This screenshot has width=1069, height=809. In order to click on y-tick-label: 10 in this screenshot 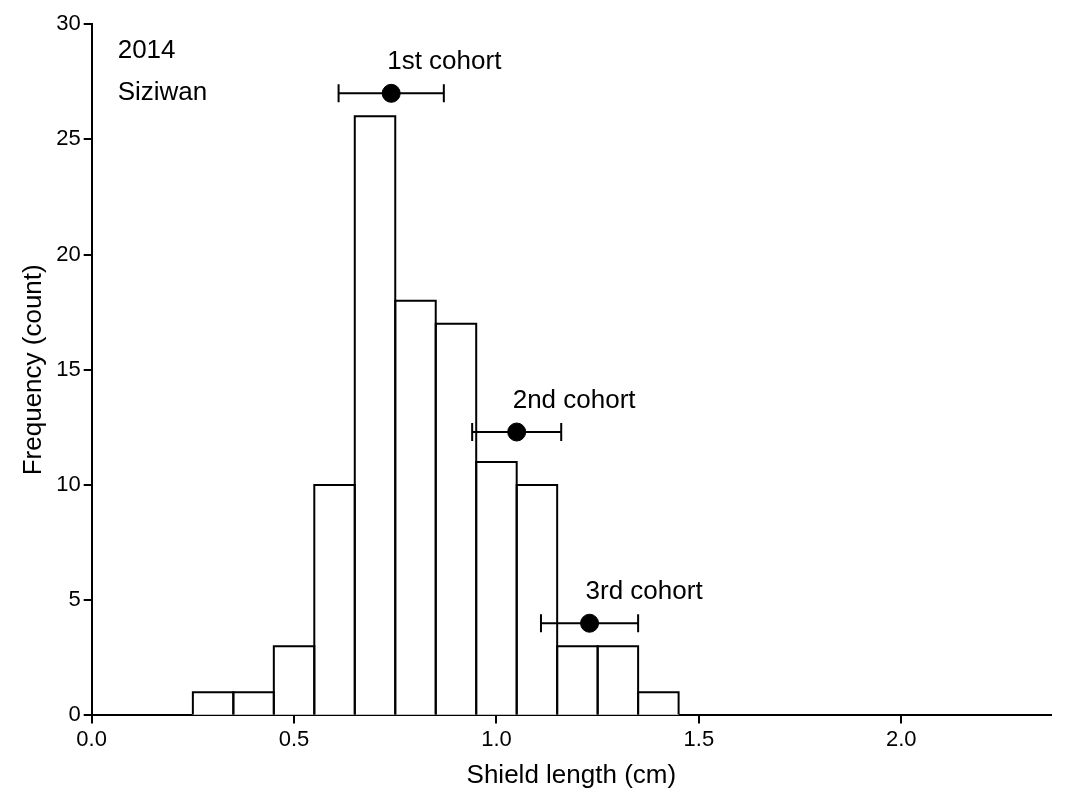, I will do `click(68, 484)`.